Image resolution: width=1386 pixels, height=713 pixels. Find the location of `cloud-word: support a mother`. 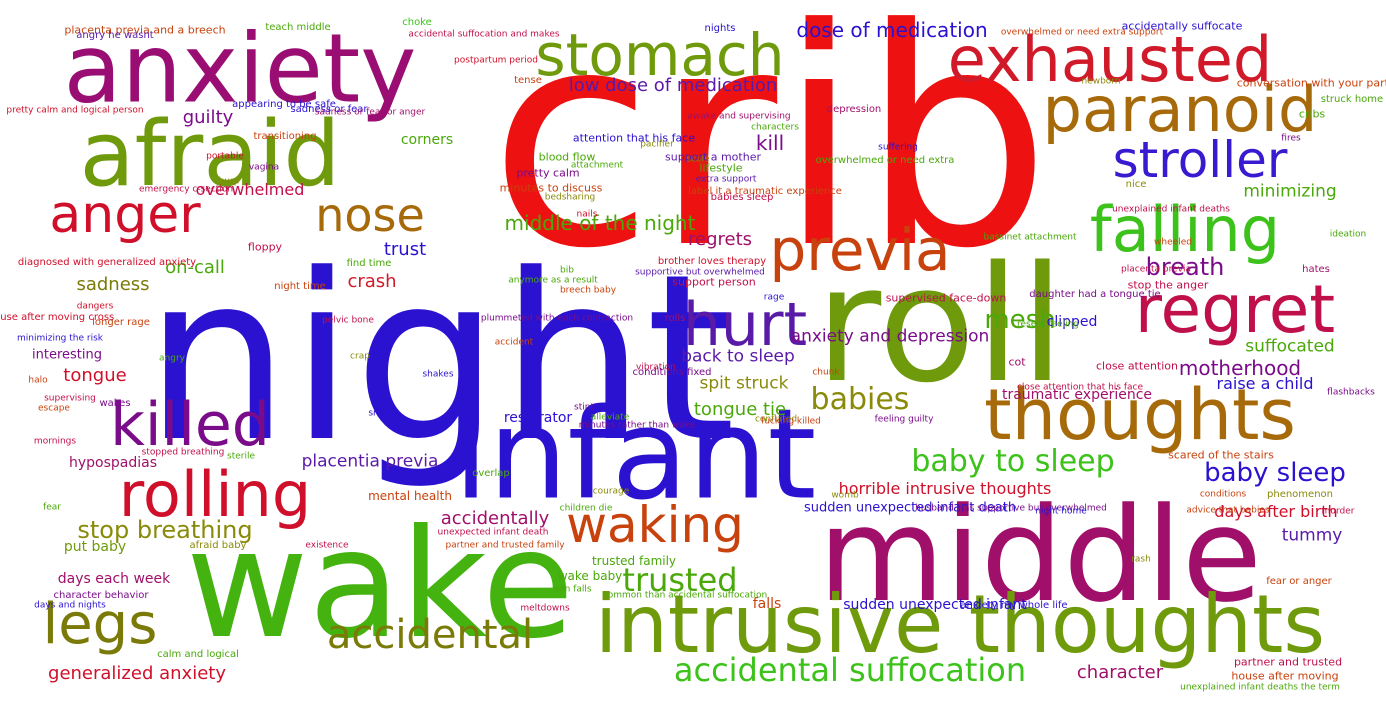

cloud-word: support a mother is located at coordinates (713, 157).